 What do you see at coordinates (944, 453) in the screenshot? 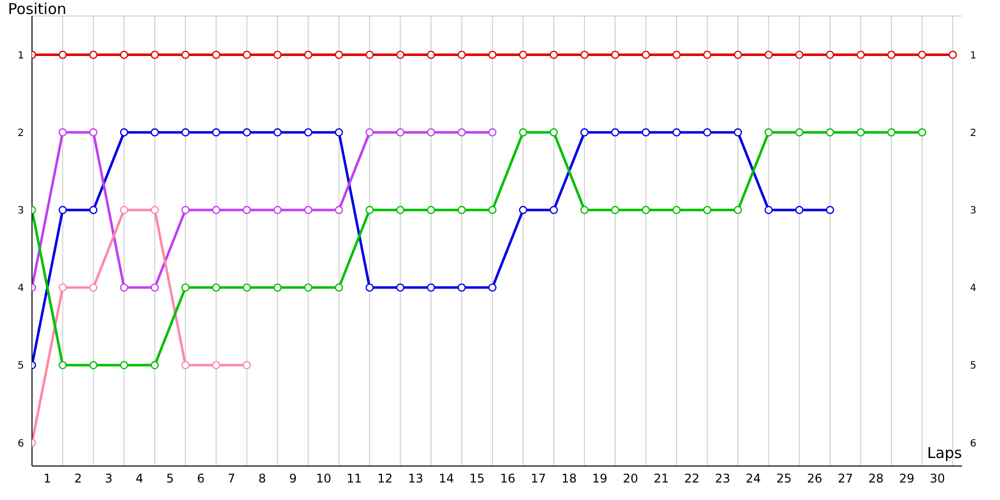
I see `x-axis-title: Laps` at bounding box center [944, 453].